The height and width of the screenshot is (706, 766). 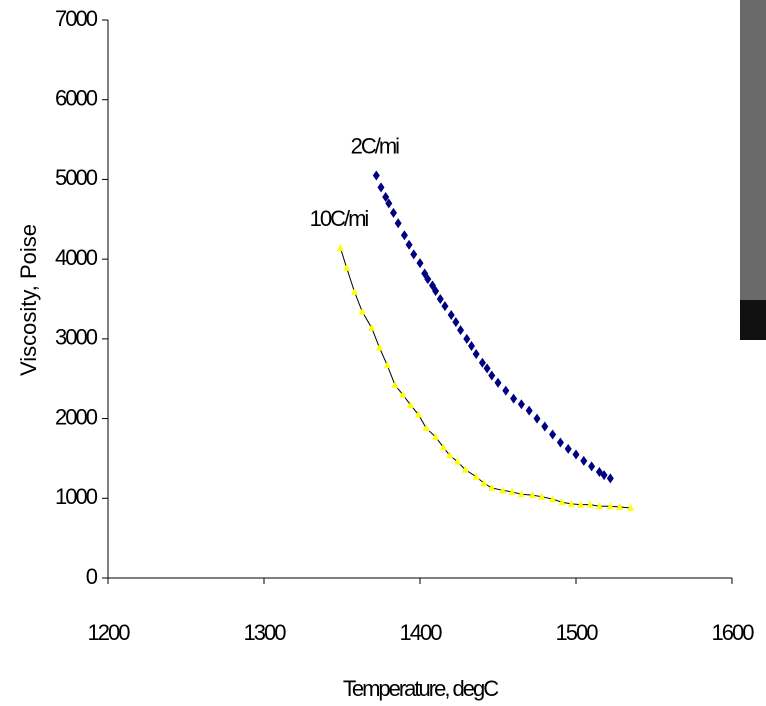 I want to click on y-tick-label: 2000, so click(x=76, y=416).